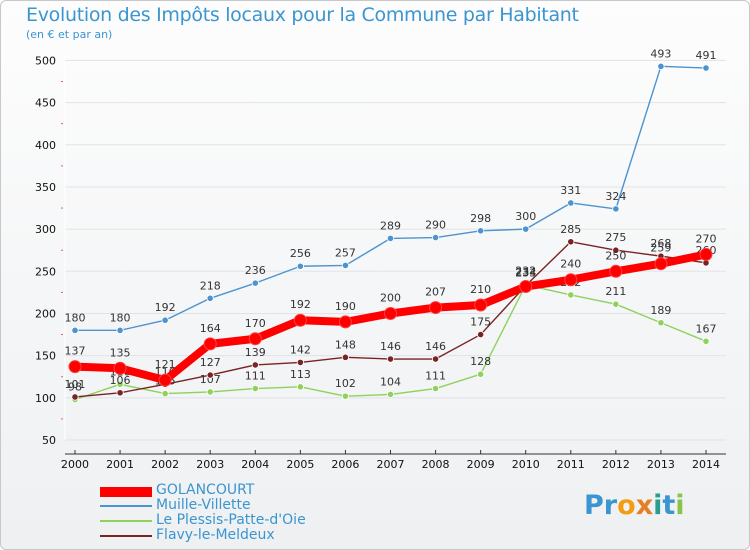  Describe the element at coordinates (255, 464) in the screenshot. I see `x-tick-label-2004: 2004` at that location.